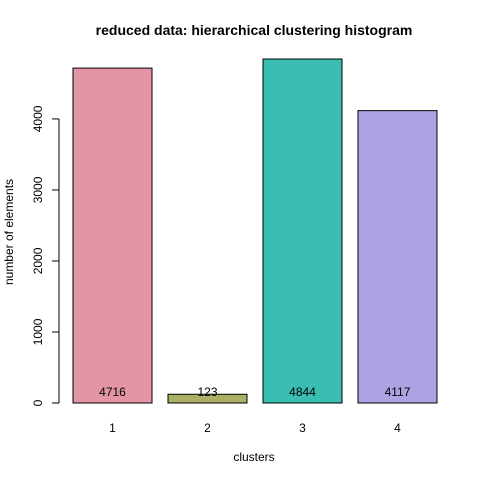 The image size is (480, 485). What do you see at coordinates (398, 392) in the screenshot?
I see `data-label: 4117` at bounding box center [398, 392].